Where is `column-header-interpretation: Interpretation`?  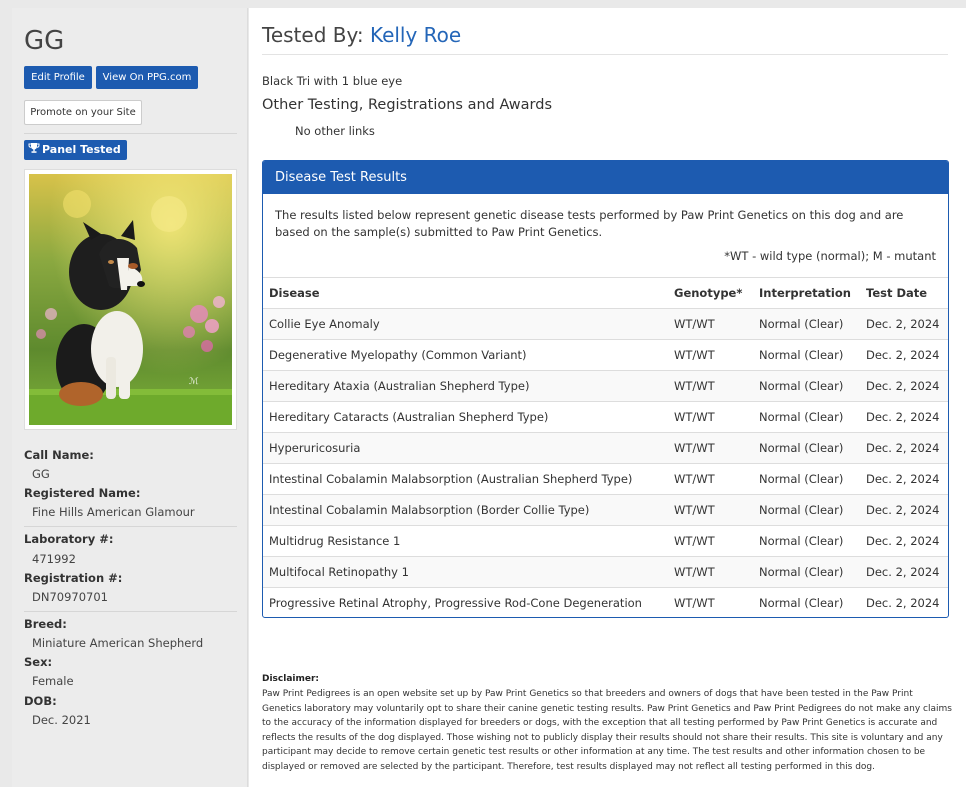 column-header-interpretation: Interpretation is located at coordinates (806, 293).